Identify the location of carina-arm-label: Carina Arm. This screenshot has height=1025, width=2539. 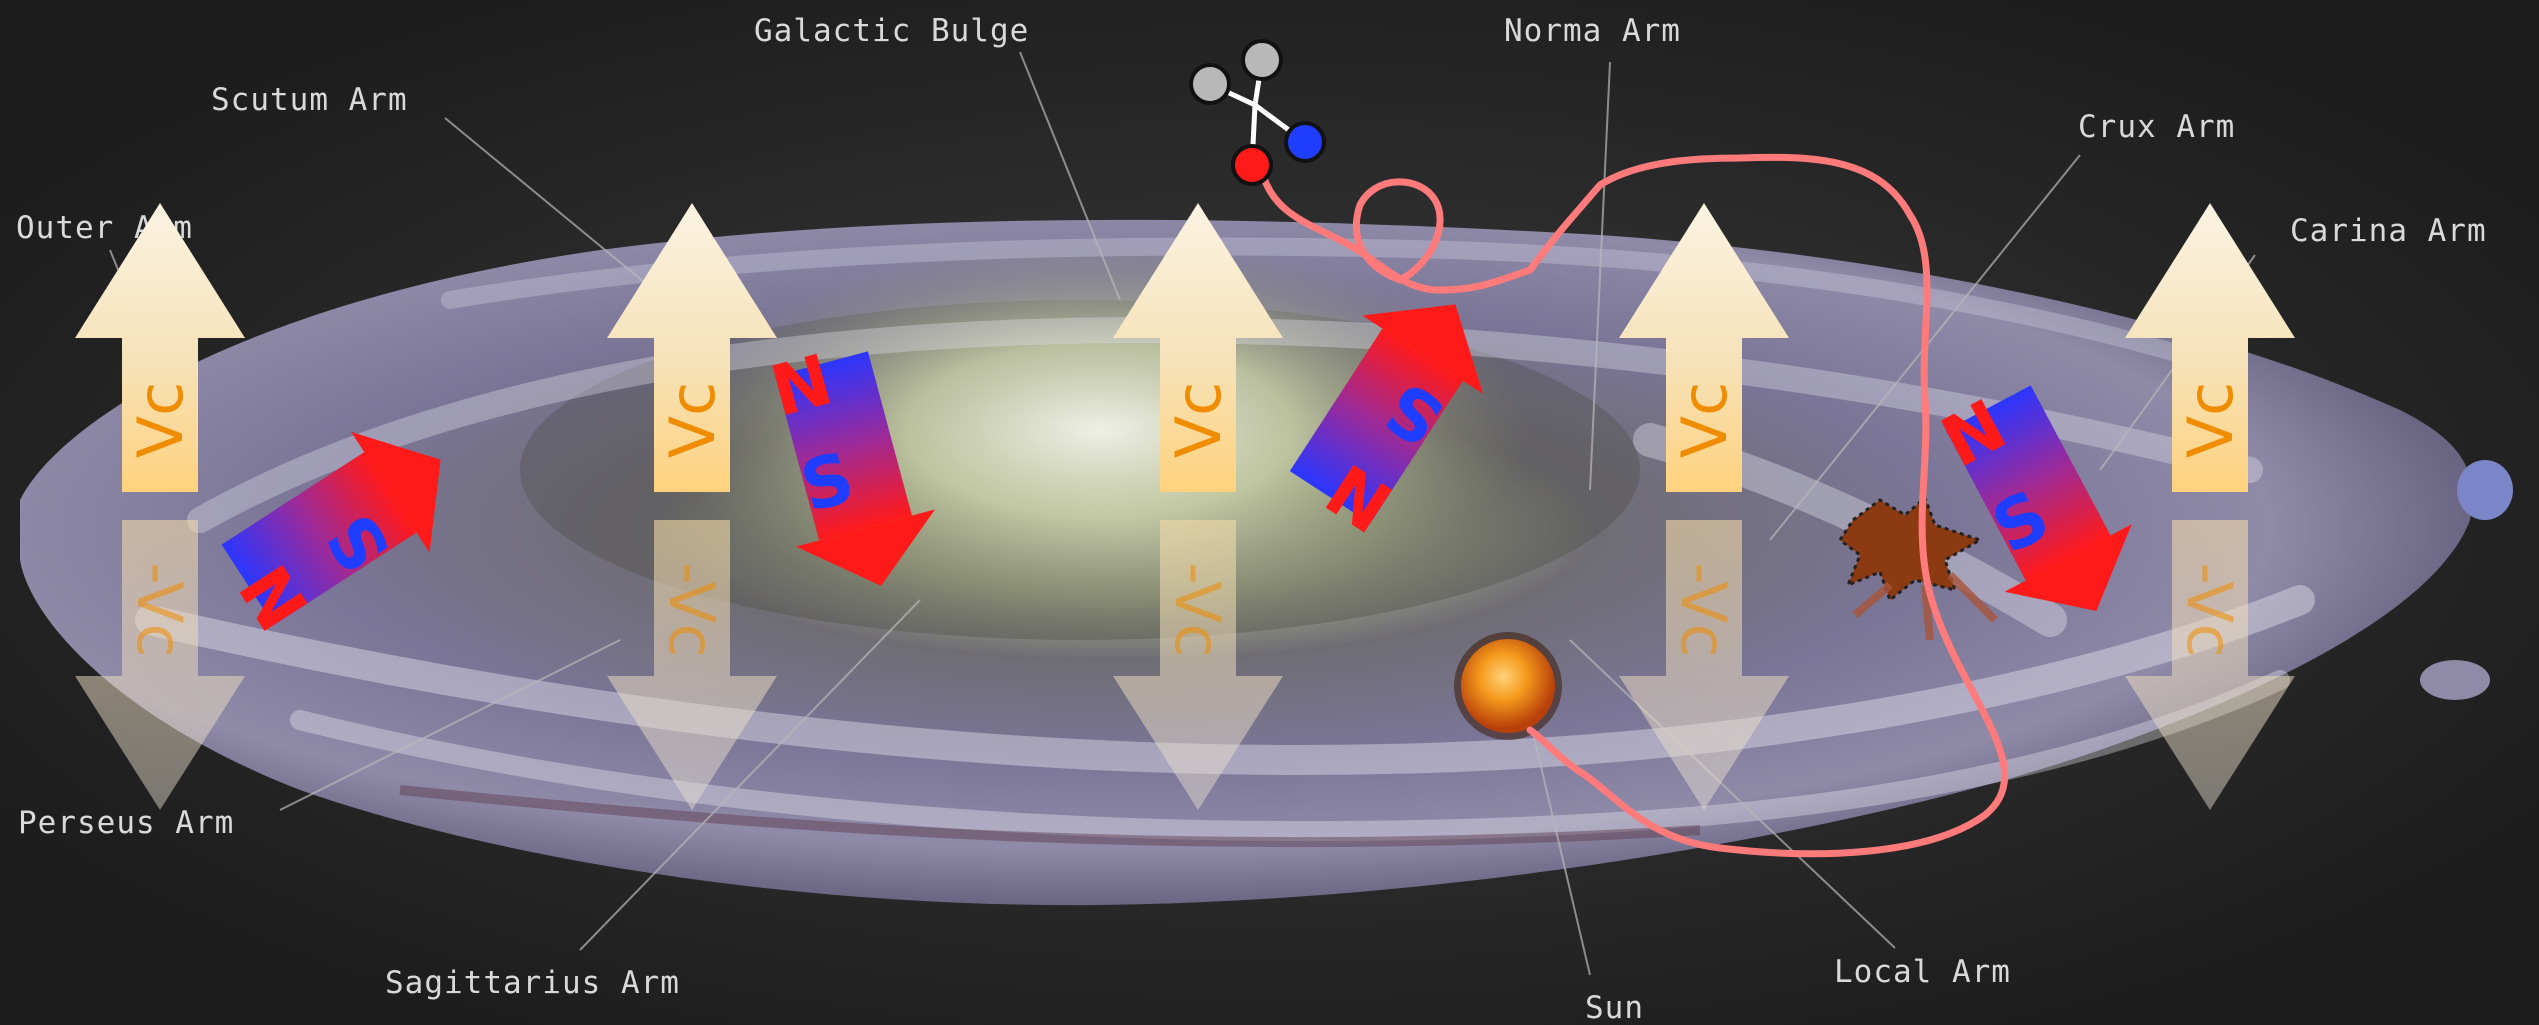
(2388, 231).